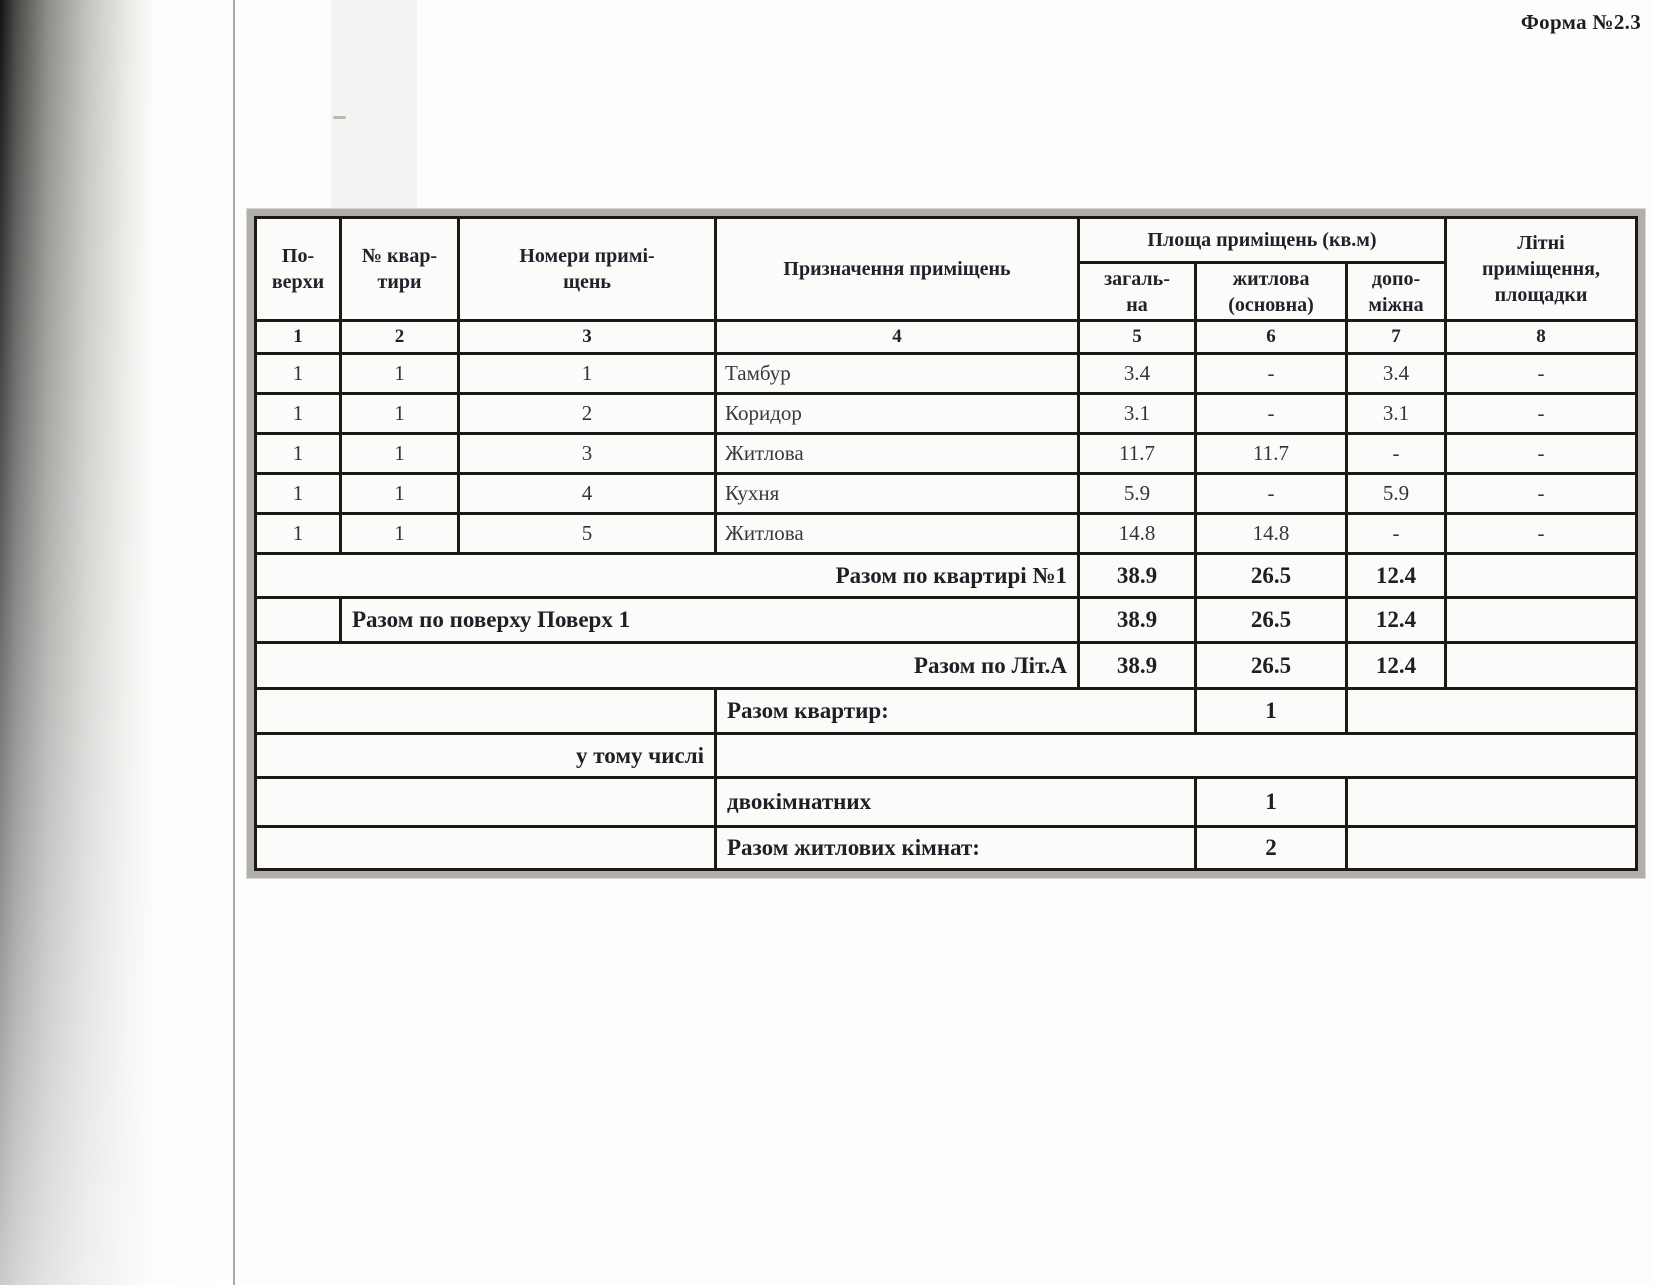 Image resolution: width=1653 pixels, height=1285 pixels. What do you see at coordinates (587, 493) in the screenshot?
I see `cell-room-no: 4` at bounding box center [587, 493].